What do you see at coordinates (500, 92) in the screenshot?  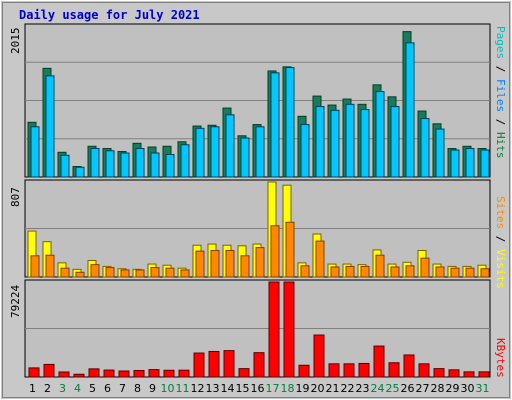 I see `legend-pages-files-hits: Pages / Files / Hits` at bounding box center [500, 92].